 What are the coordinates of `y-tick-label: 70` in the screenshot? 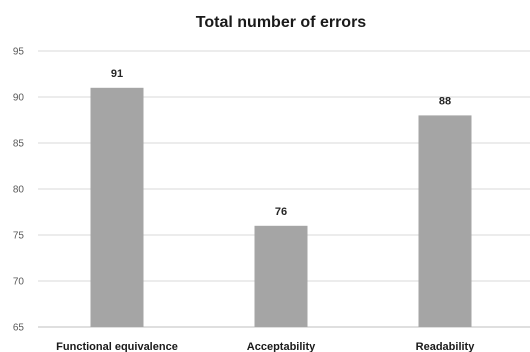 It's located at (19, 282).